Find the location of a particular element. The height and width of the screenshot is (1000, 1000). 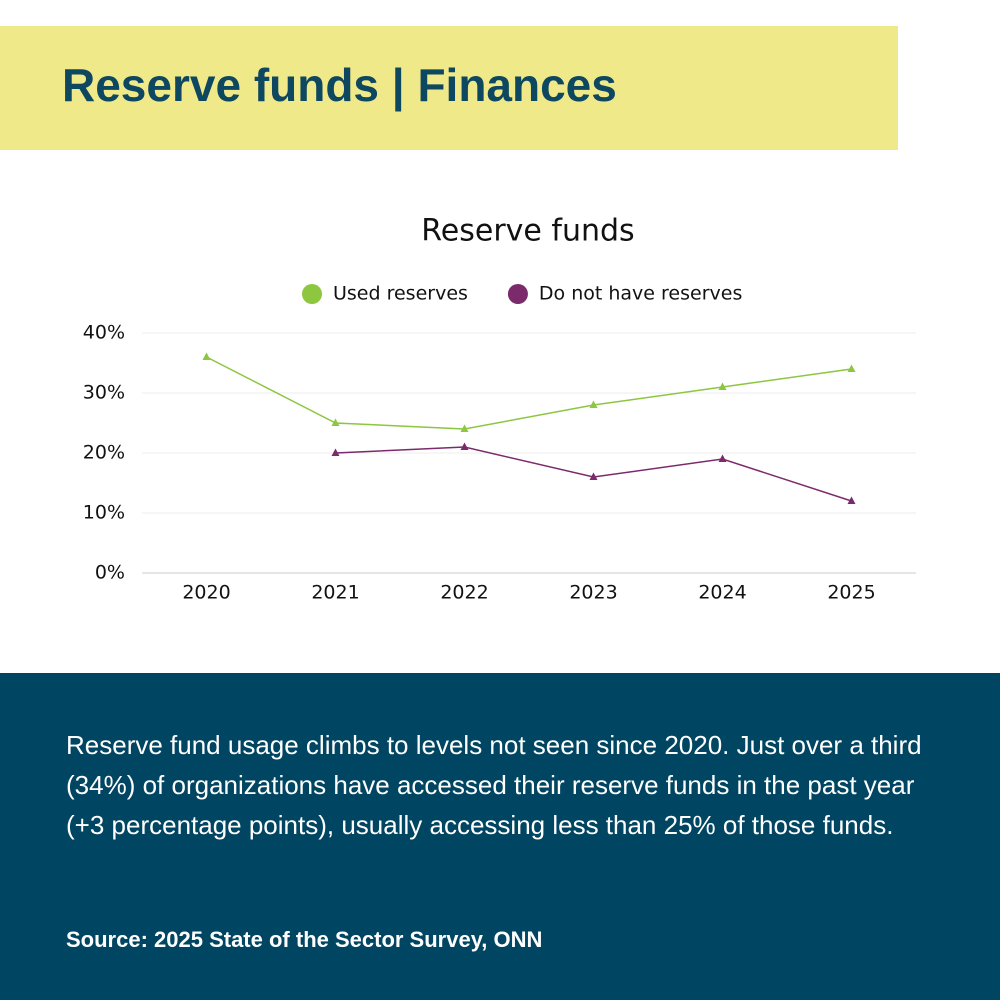

chart-title: Reserve funds is located at coordinates (527, 231).